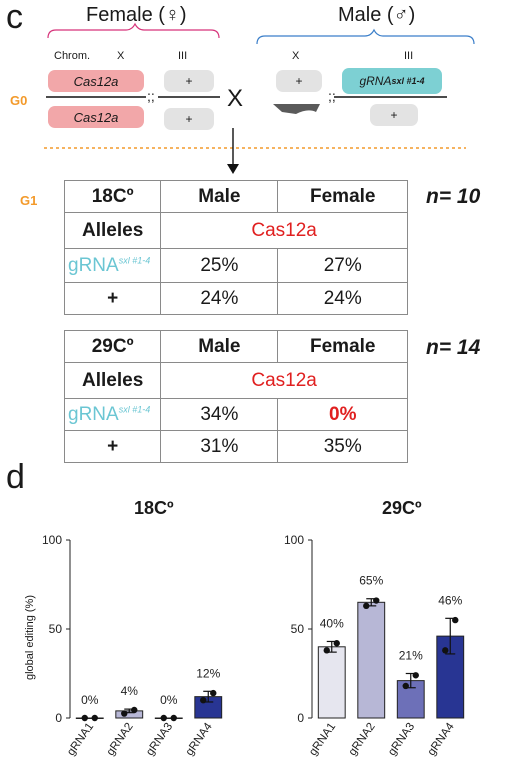 The width and height of the screenshot is (506, 770). Describe the element at coordinates (371, 660) in the screenshot. I see `bar-gRNA2` at that location.